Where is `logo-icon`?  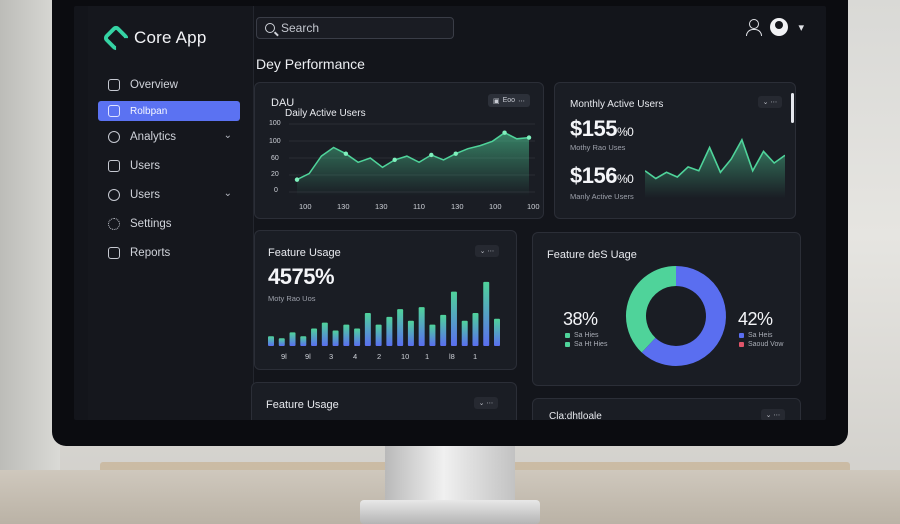 logo-icon is located at coordinates (116, 38).